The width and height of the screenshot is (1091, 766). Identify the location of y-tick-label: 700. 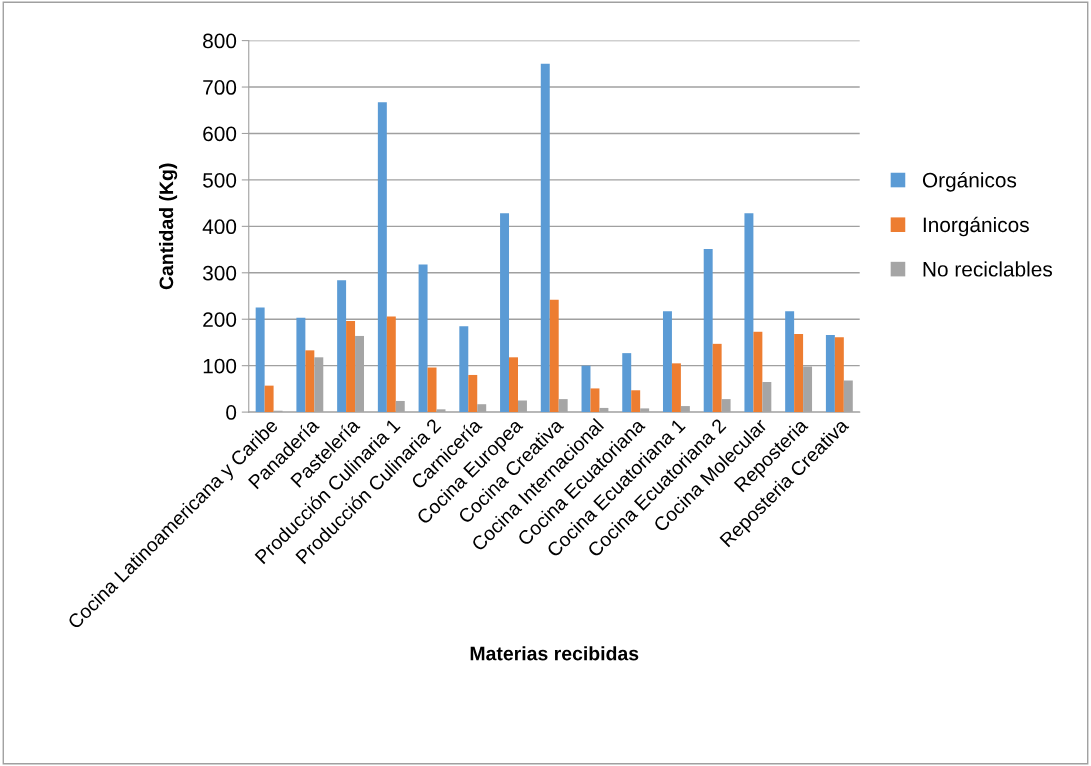
(220, 87).